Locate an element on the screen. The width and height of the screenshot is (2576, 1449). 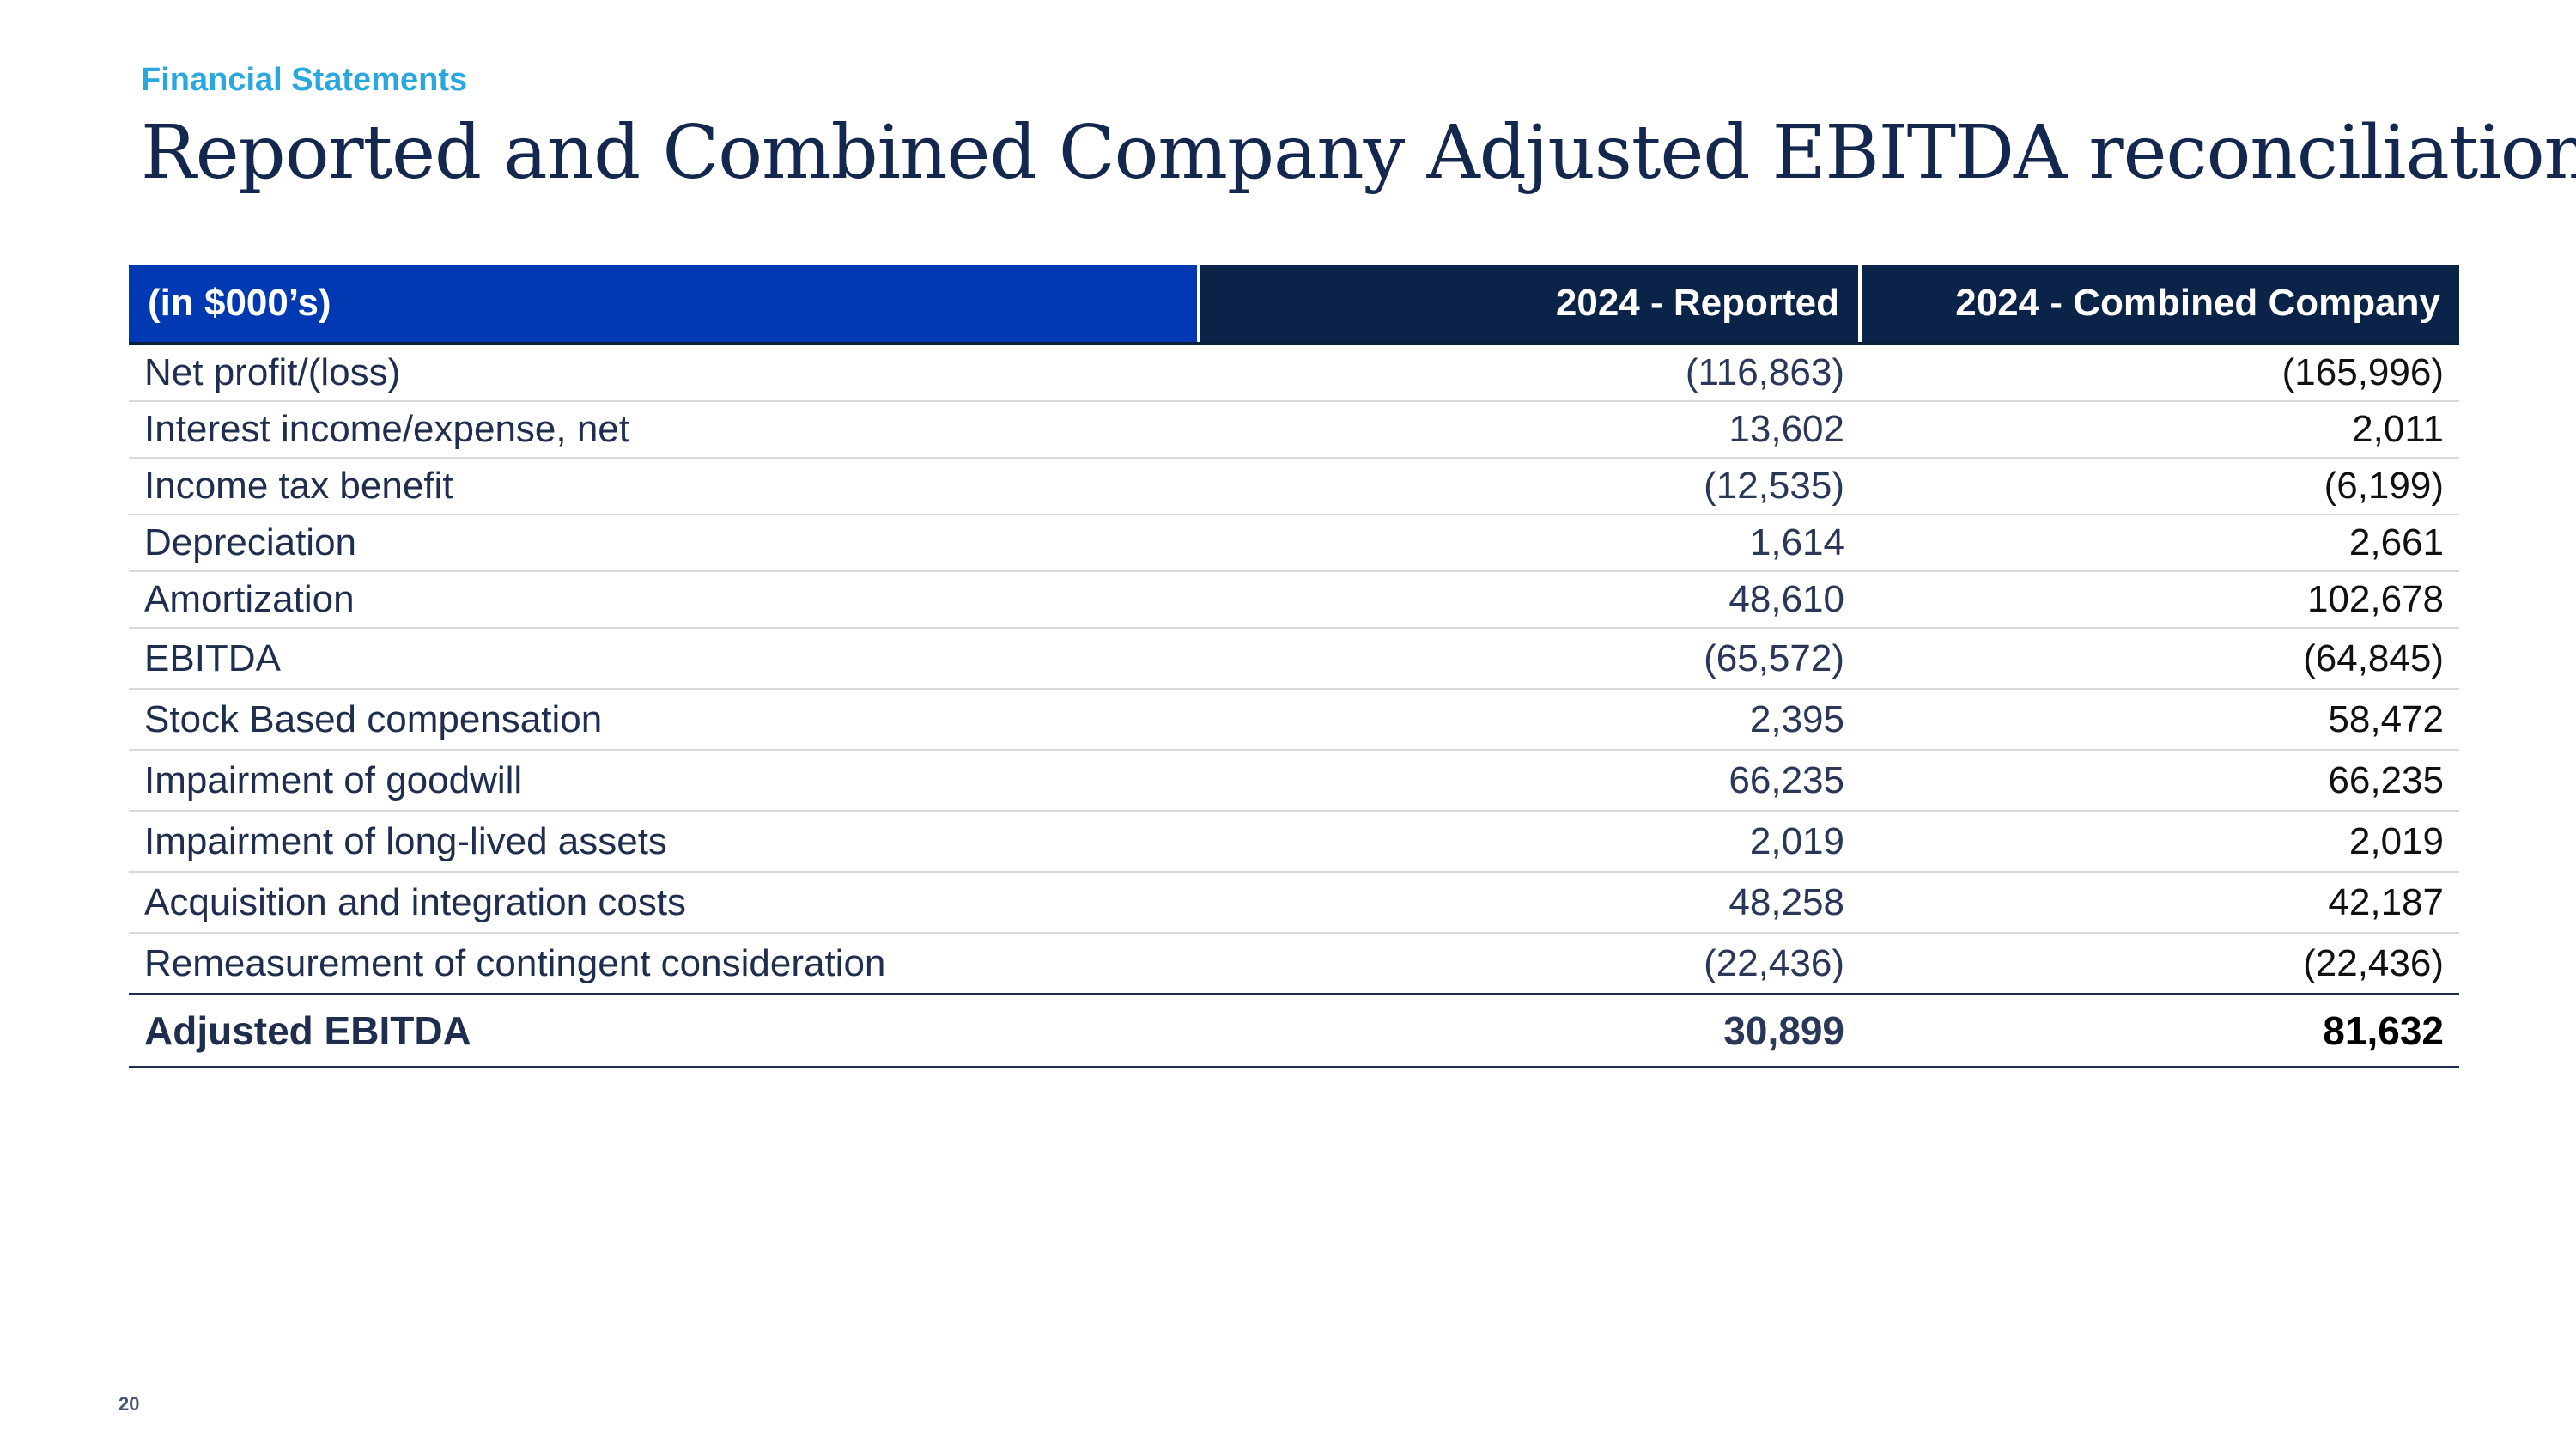
row-reported-value: 48,610 is located at coordinates (1529, 600).